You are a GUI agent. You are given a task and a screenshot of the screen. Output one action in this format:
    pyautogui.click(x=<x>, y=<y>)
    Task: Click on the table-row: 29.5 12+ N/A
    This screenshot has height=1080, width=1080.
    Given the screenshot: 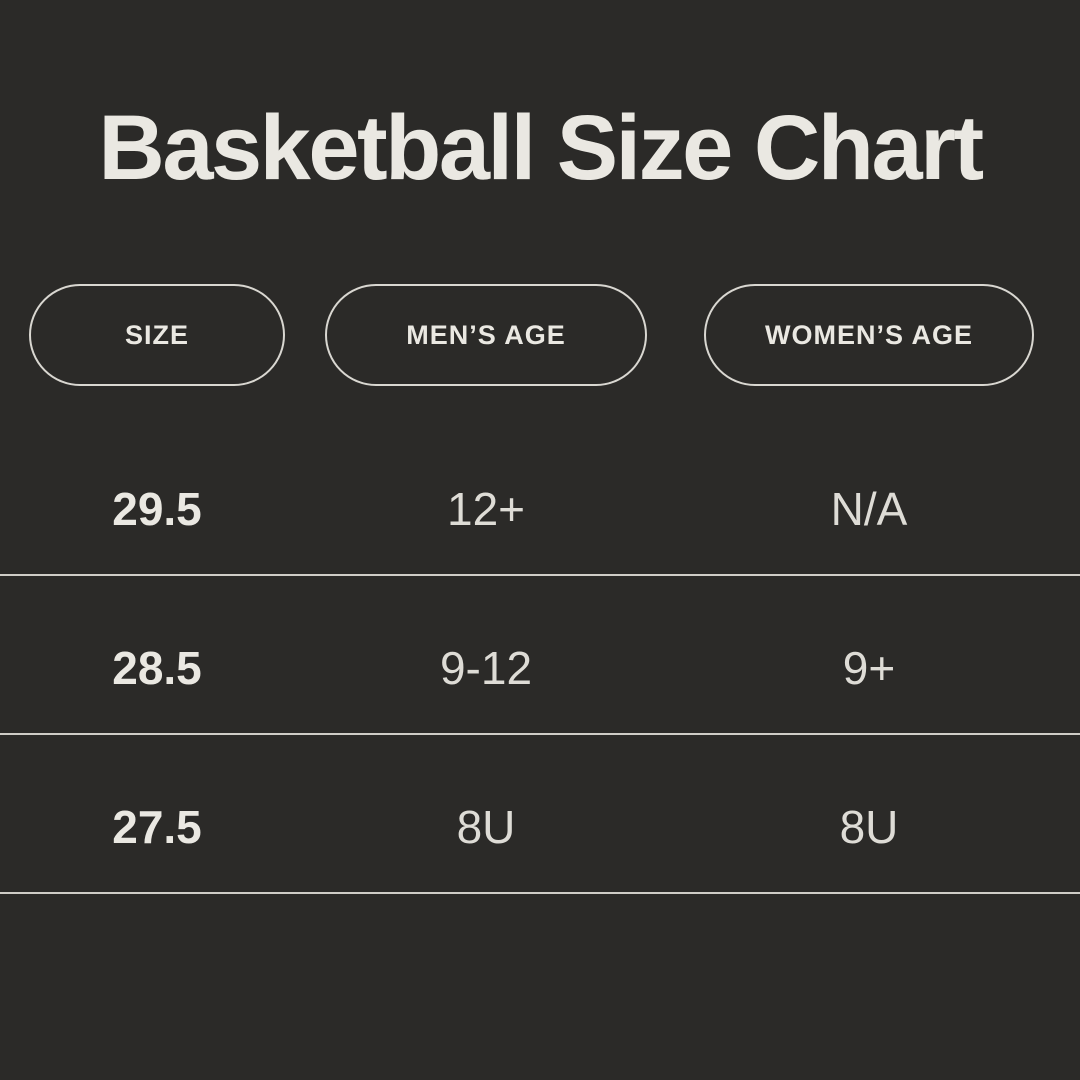 What is the action you would take?
    pyautogui.click(x=540, y=496)
    